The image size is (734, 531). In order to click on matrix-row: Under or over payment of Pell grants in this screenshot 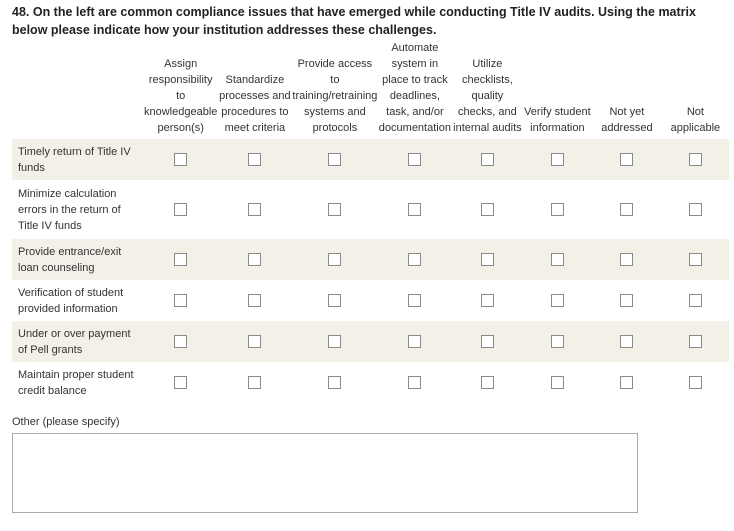, I will do `click(371, 341)`.